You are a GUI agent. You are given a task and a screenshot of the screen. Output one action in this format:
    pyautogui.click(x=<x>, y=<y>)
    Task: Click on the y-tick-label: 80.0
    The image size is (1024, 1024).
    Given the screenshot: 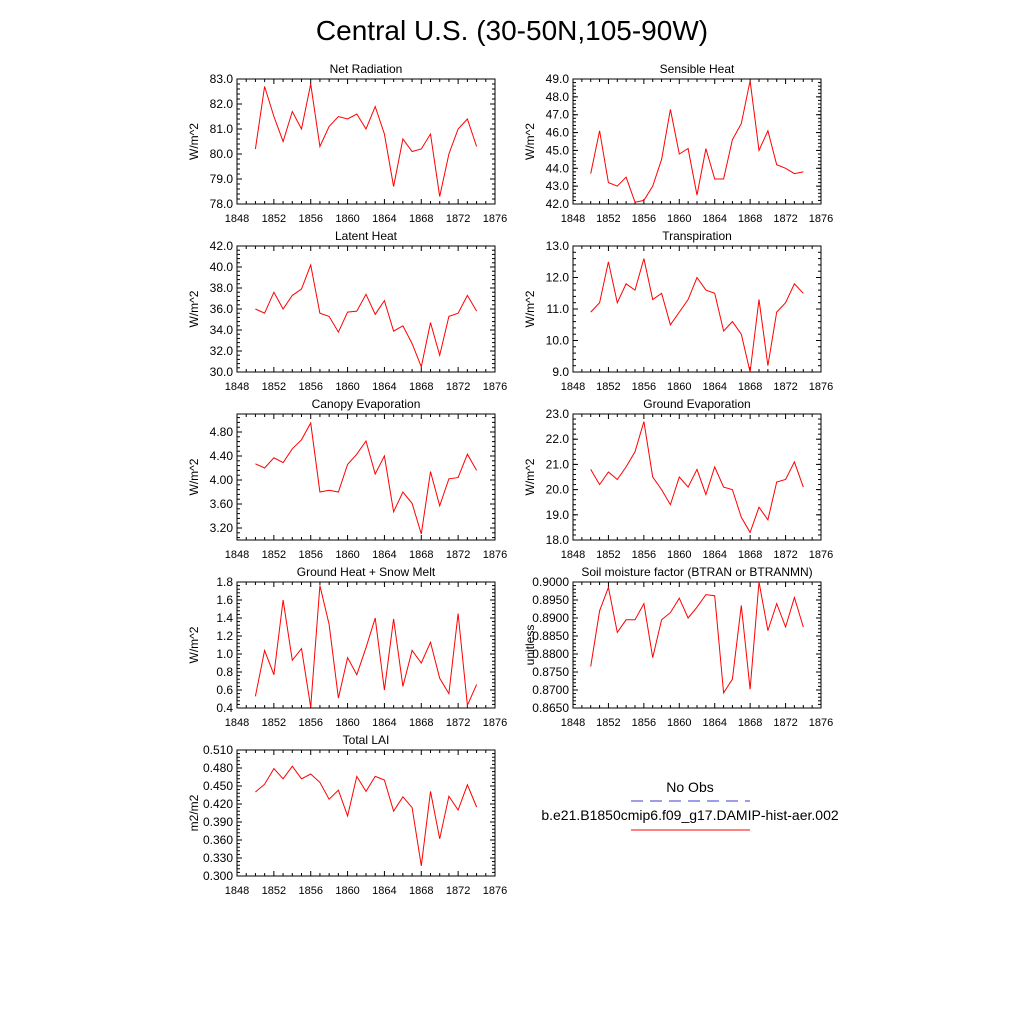 What is the action you would take?
    pyautogui.click(x=222, y=154)
    